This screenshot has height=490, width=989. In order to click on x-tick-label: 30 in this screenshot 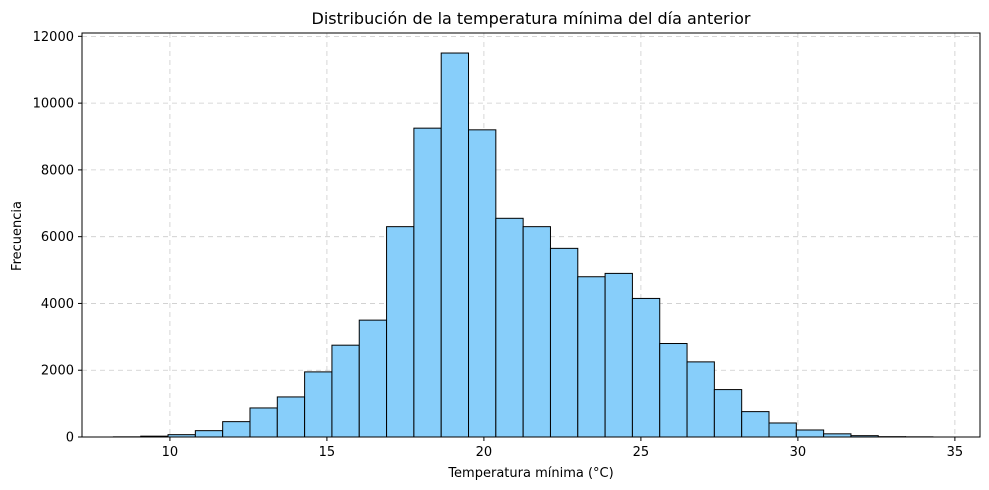, I will do `click(798, 452)`.